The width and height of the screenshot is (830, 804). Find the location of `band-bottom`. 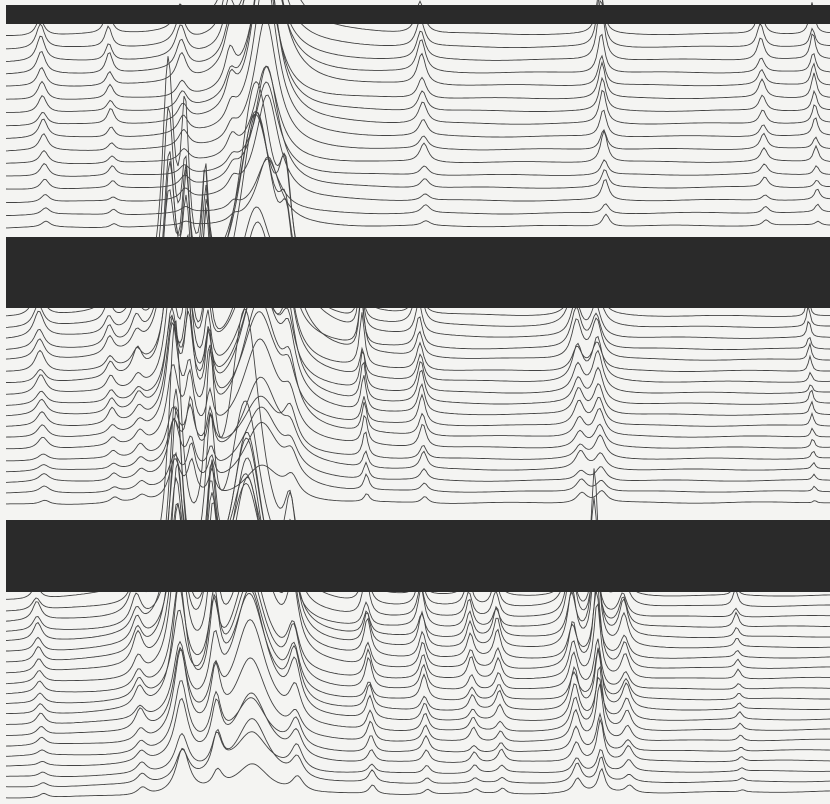

band-bottom is located at coordinates (418, 556).